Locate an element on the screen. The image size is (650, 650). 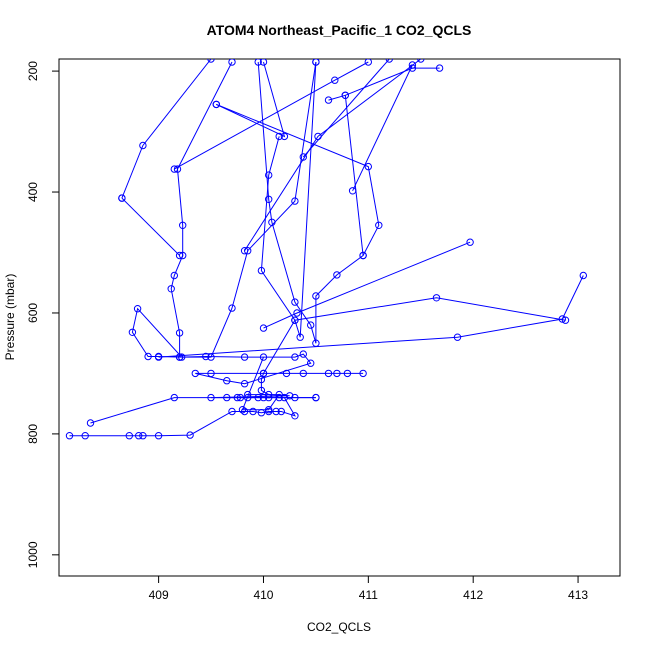
x-axis-label: CO2_QCLS is located at coordinates (339, 627).